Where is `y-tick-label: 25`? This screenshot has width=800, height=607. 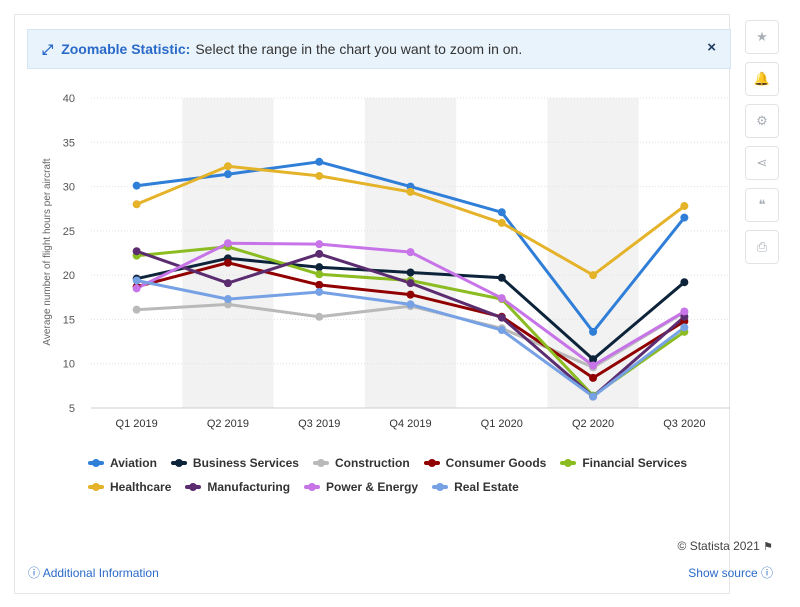 y-tick-label: 25 is located at coordinates (69, 232).